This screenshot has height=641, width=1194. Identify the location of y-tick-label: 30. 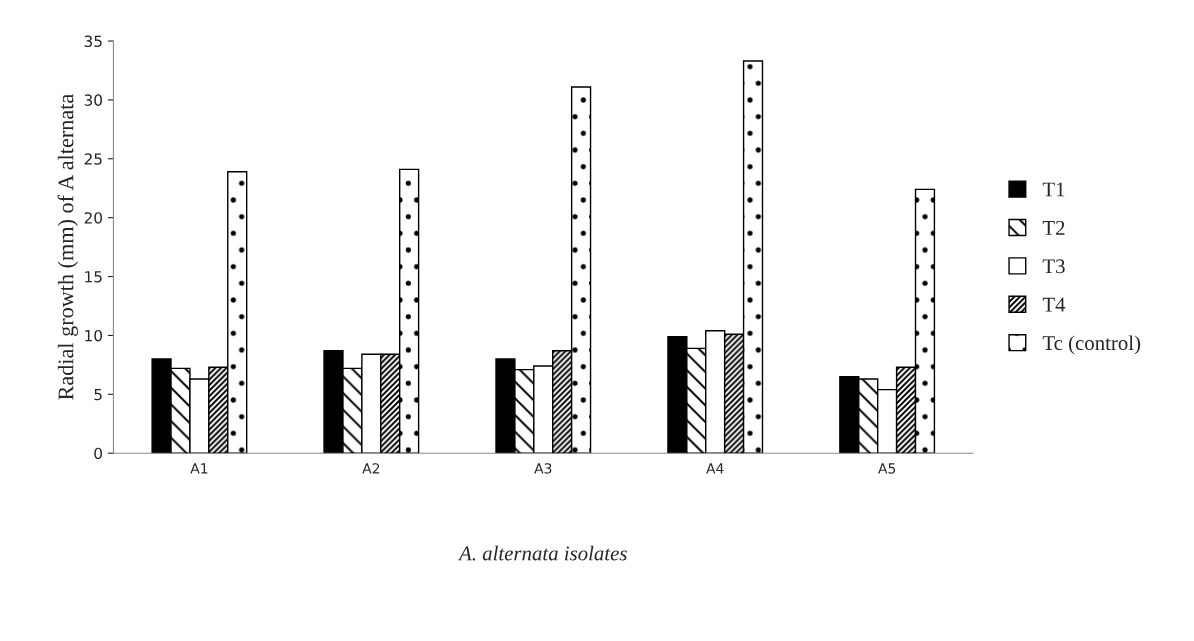
(93, 100).